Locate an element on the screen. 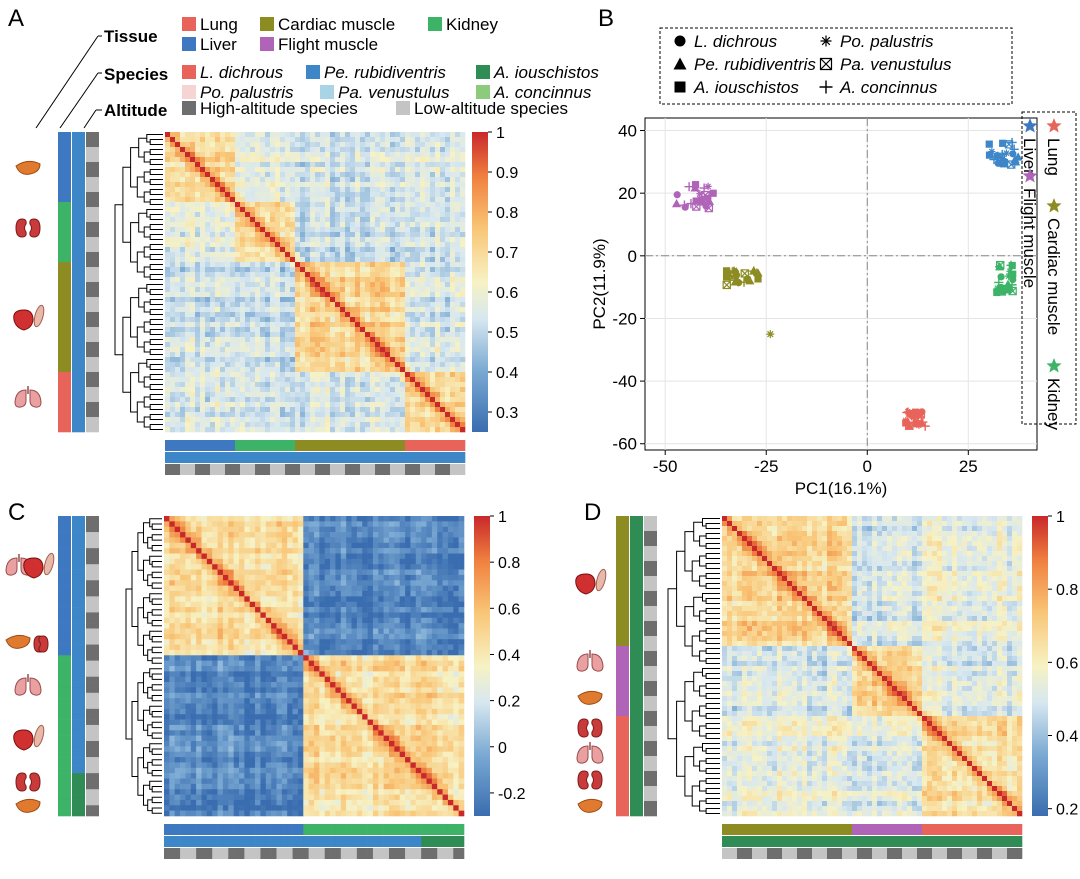 This screenshot has width=1080, height=879. data-point is located at coordinates (680, 41).